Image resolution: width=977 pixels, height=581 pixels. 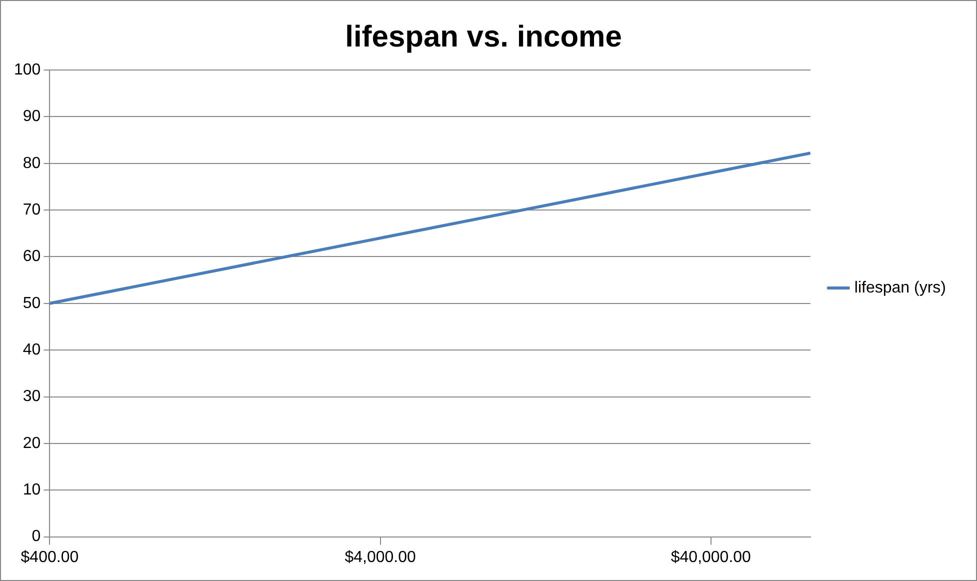 What do you see at coordinates (31, 117) in the screenshot?
I see `y-tick-label: 90` at bounding box center [31, 117].